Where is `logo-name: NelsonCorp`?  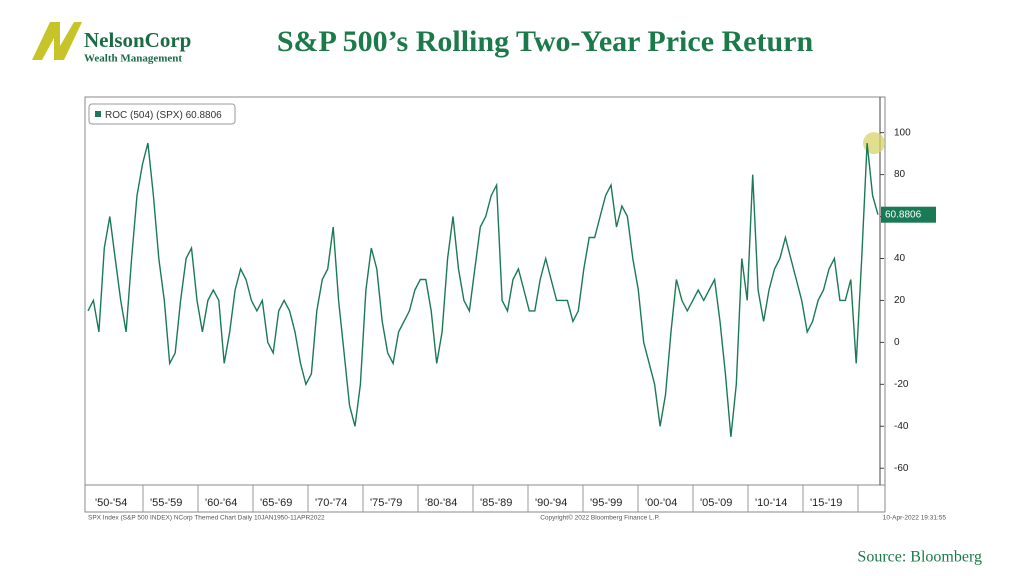
logo-name: NelsonCorp is located at coordinates (137, 40).